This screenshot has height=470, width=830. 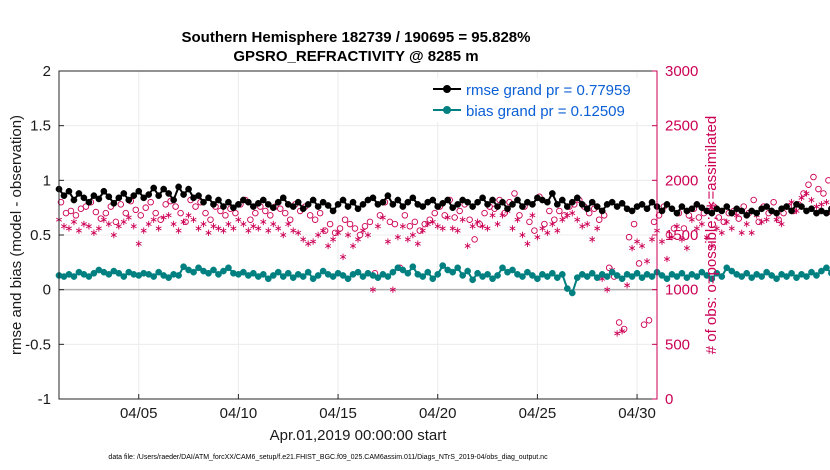 What do you see at coordinates (681, 290) in the screenshot?
I see `right-tick-label-2: 1000` at bounding box center [681, 290].